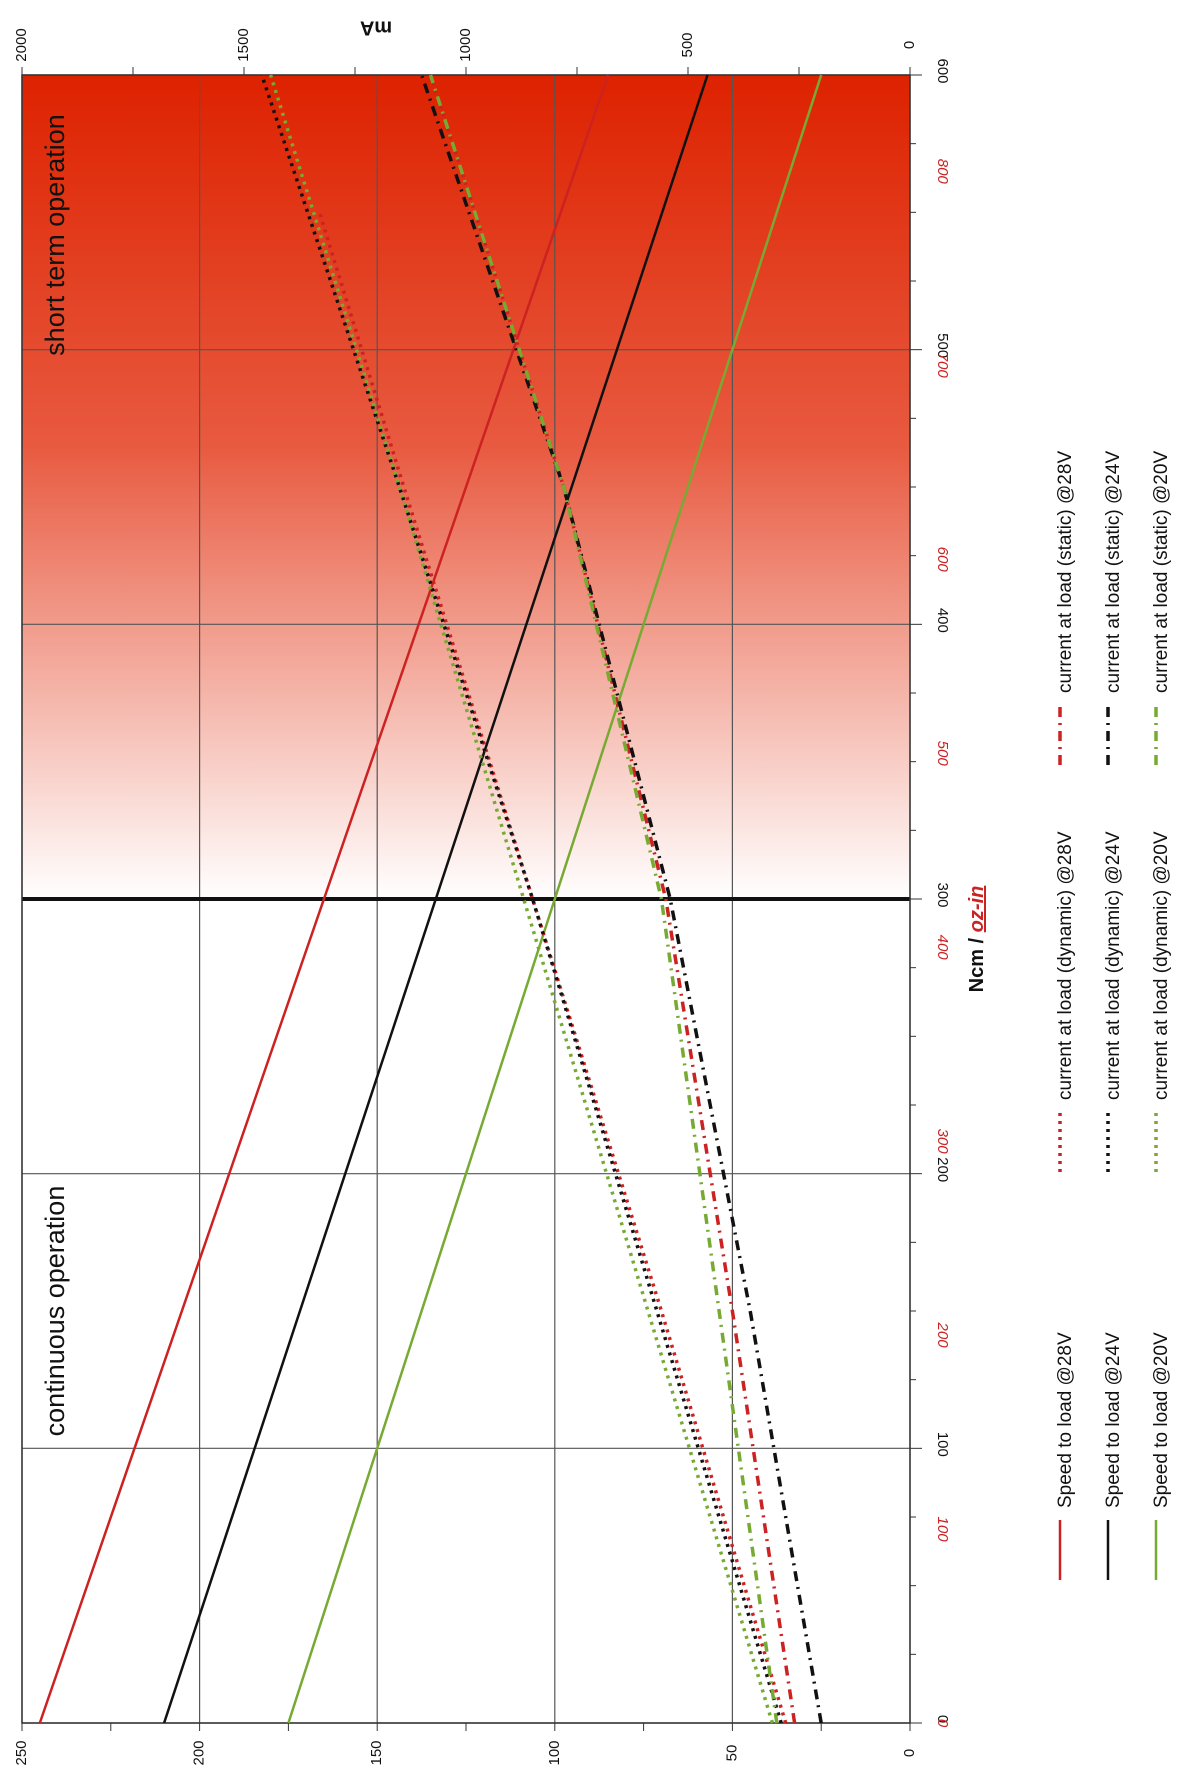 The height and width of the screenshot is (1769, 1184). What do you see at coordinates (909, 1753) in the screenshot?
I see `speed-tick-label: 0` at bounding box center [909, 1753].